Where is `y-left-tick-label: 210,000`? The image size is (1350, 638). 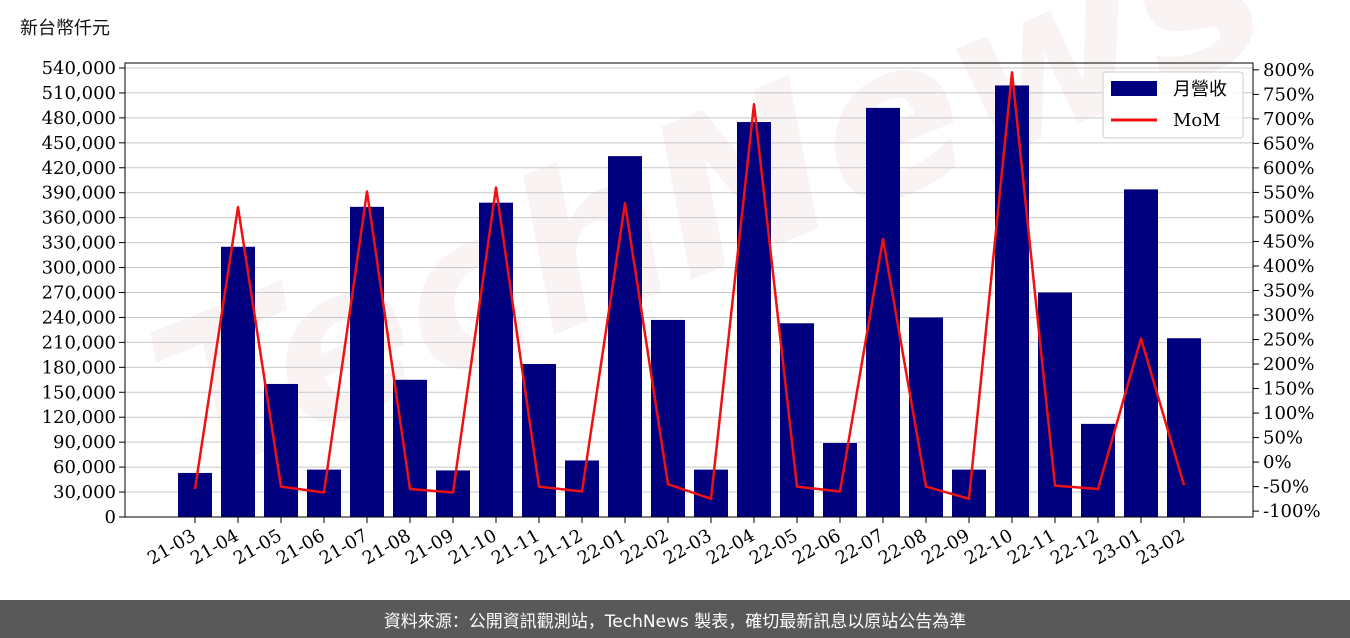 y-left-tick-label: 210,000 is located at coordinates (79, 342).